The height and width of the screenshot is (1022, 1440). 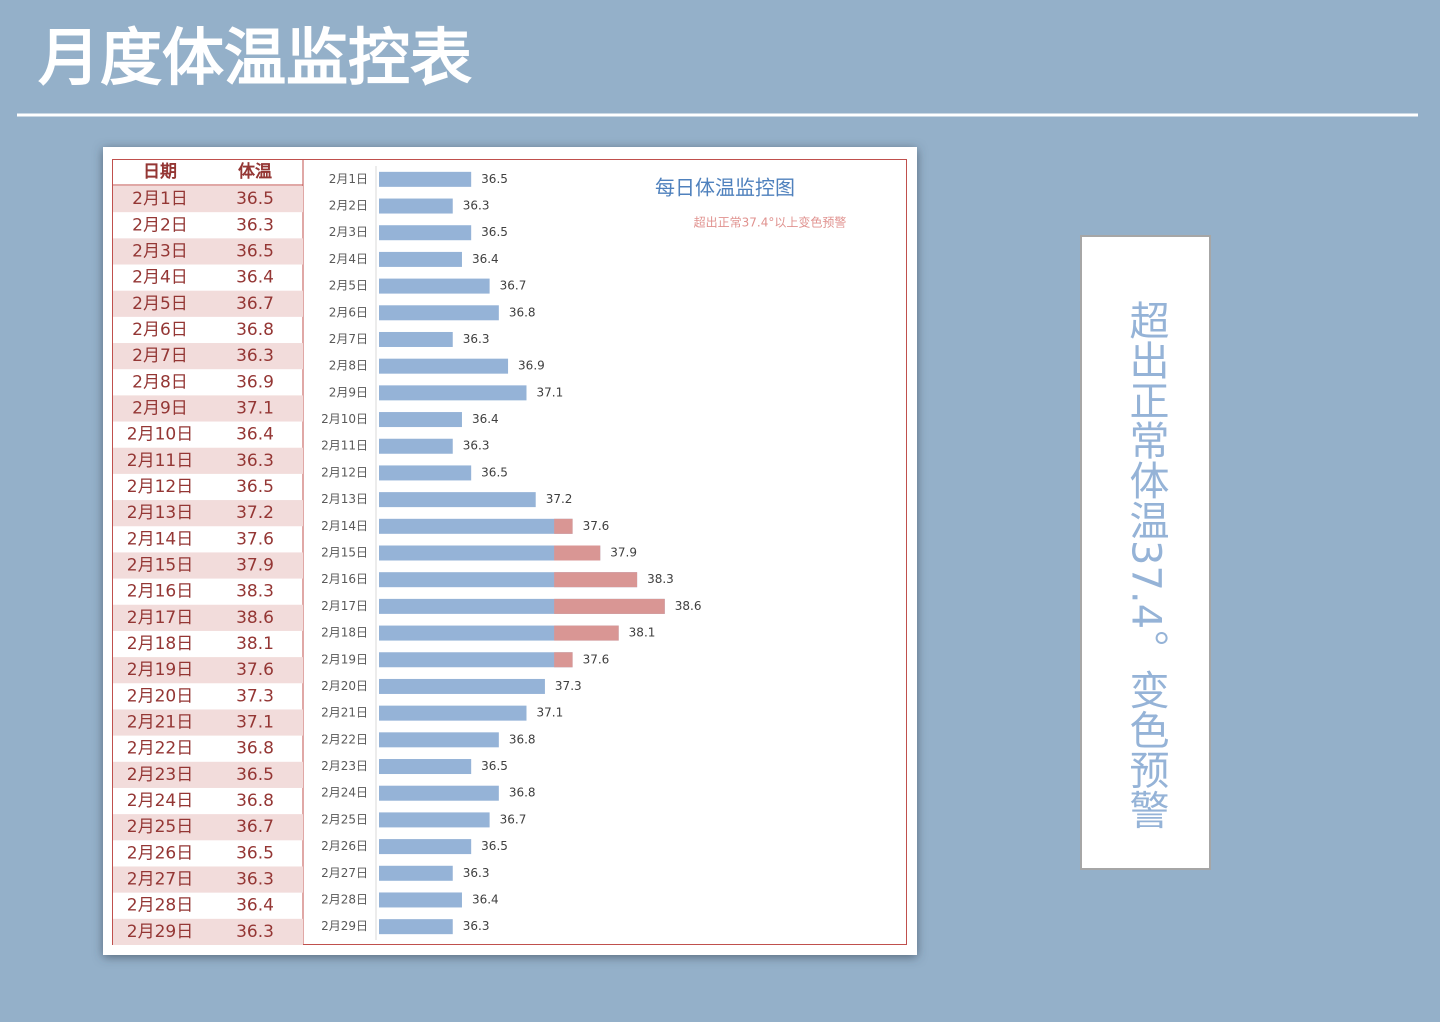 I want to click on table-date: 2月5日, so click(x=160, y=304).